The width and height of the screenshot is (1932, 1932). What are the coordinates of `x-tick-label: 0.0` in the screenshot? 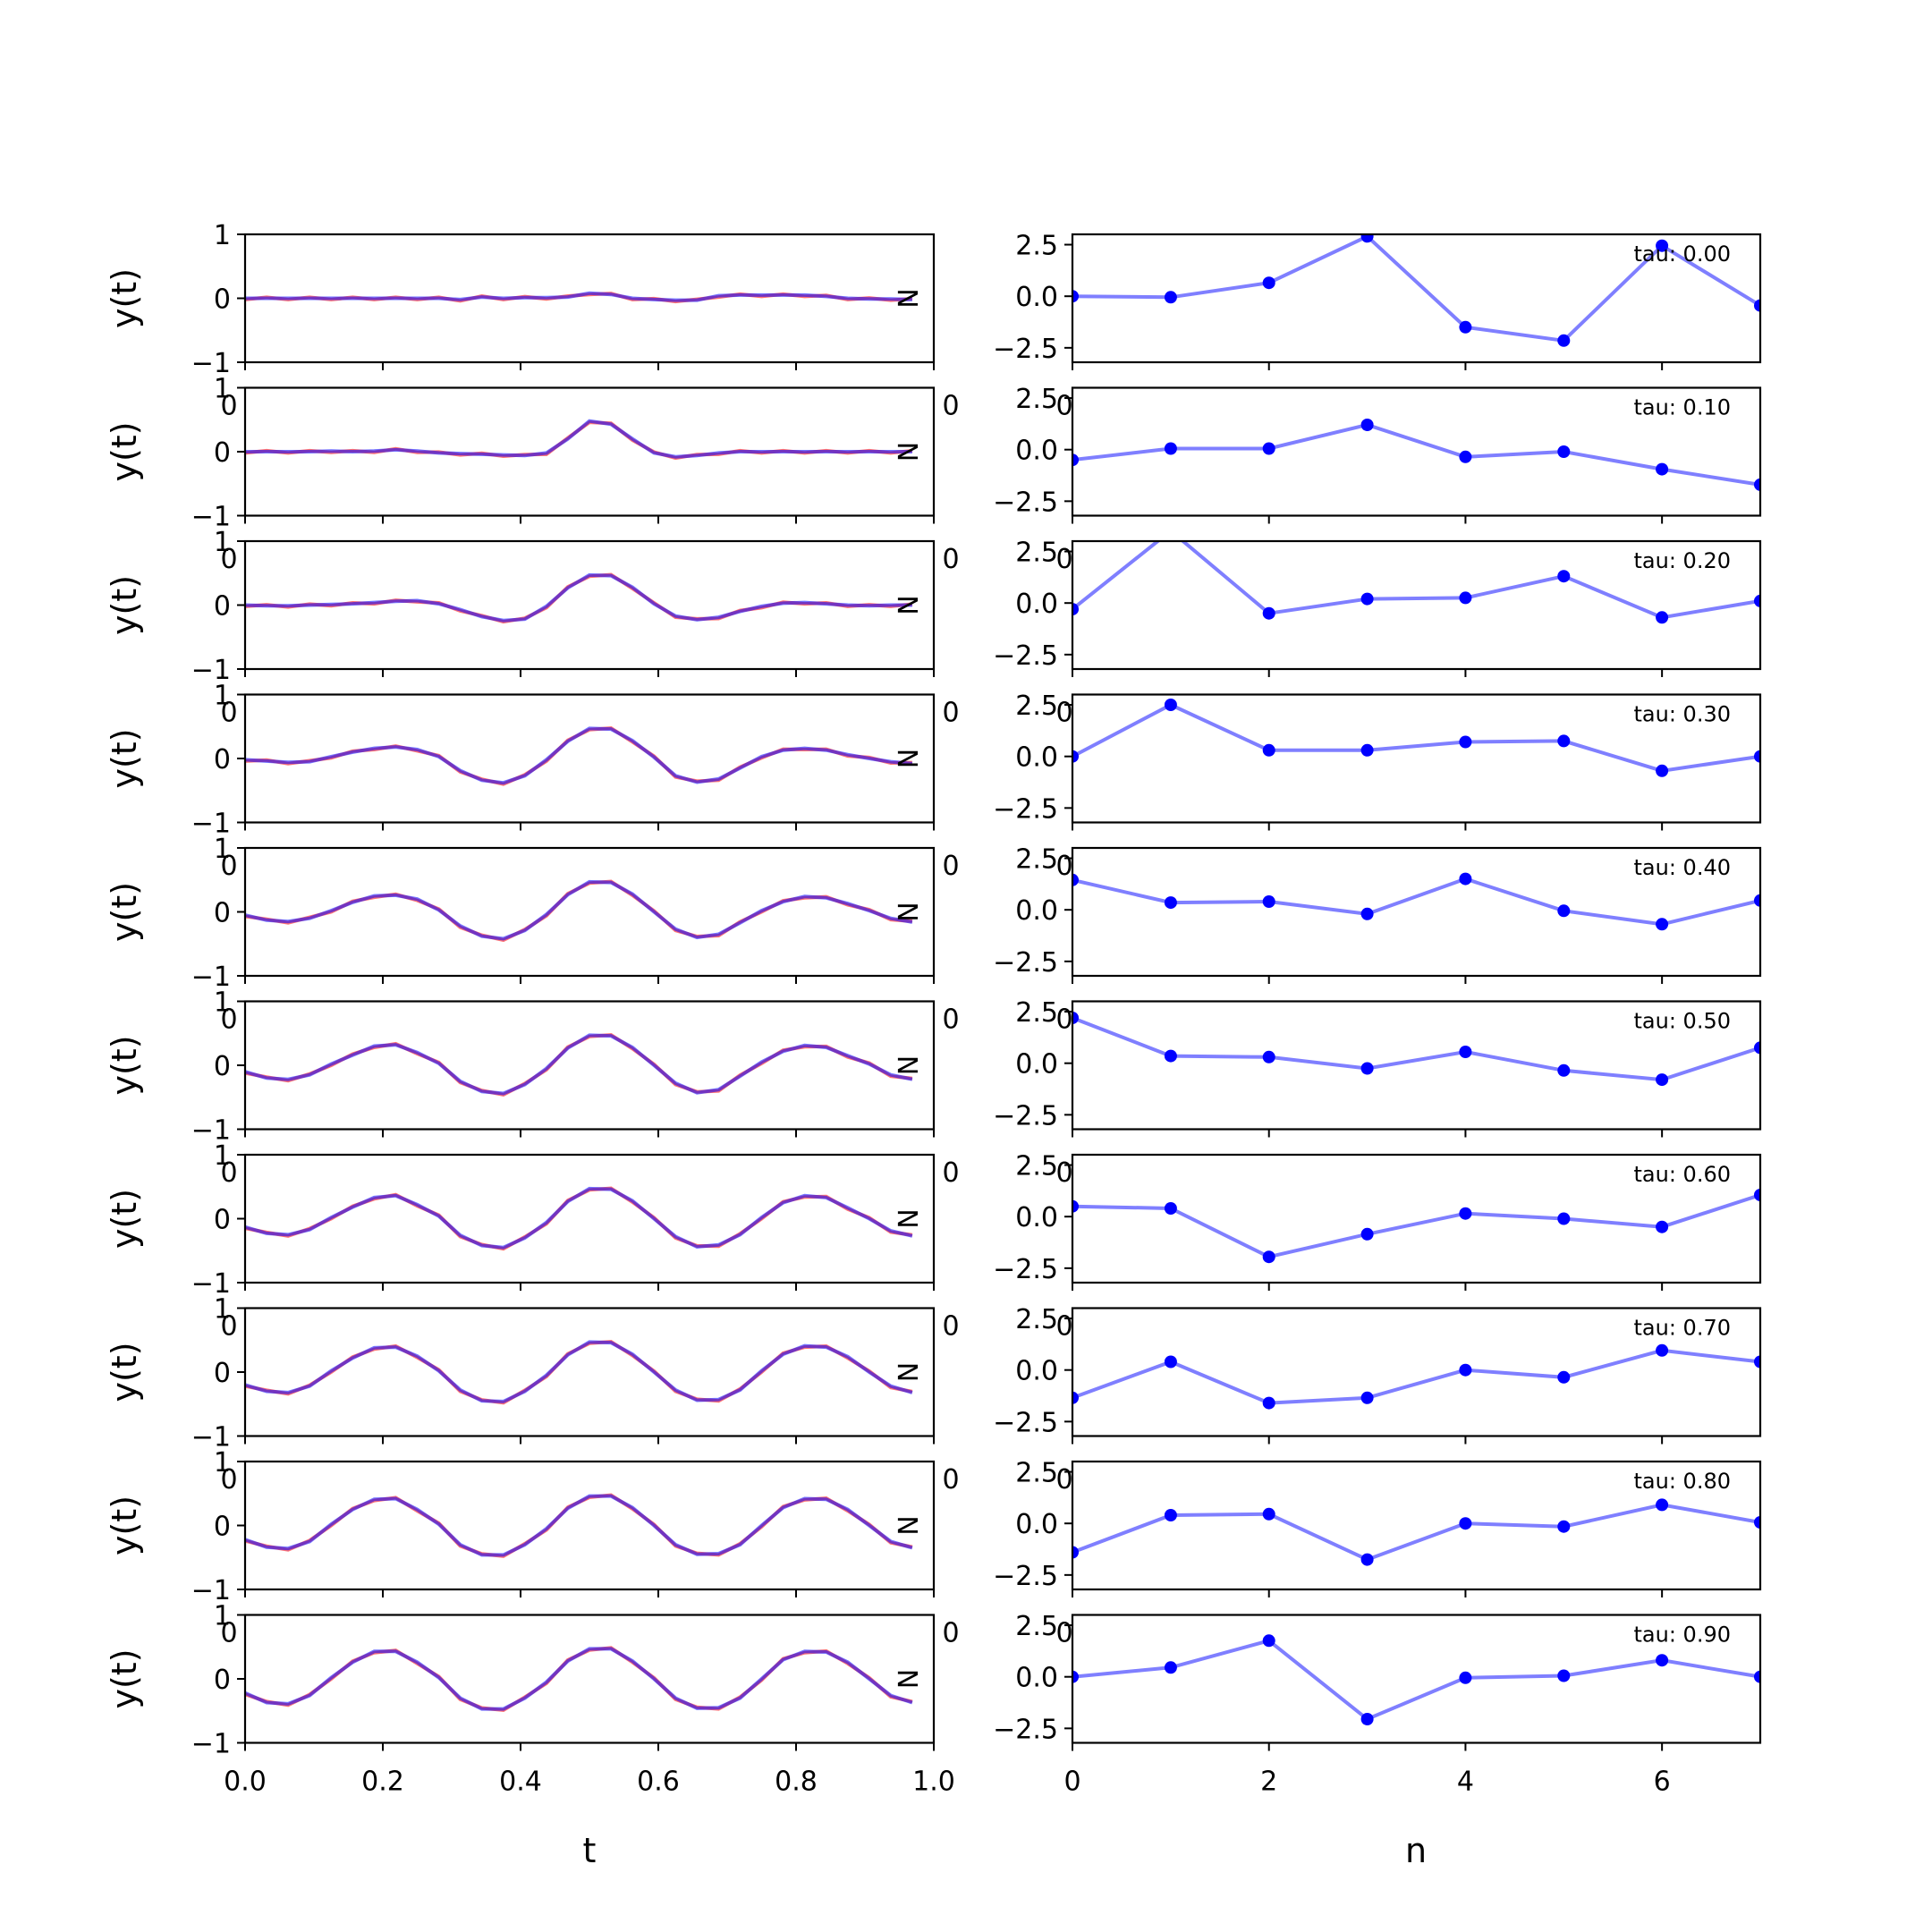 It's located at (245, 1782).